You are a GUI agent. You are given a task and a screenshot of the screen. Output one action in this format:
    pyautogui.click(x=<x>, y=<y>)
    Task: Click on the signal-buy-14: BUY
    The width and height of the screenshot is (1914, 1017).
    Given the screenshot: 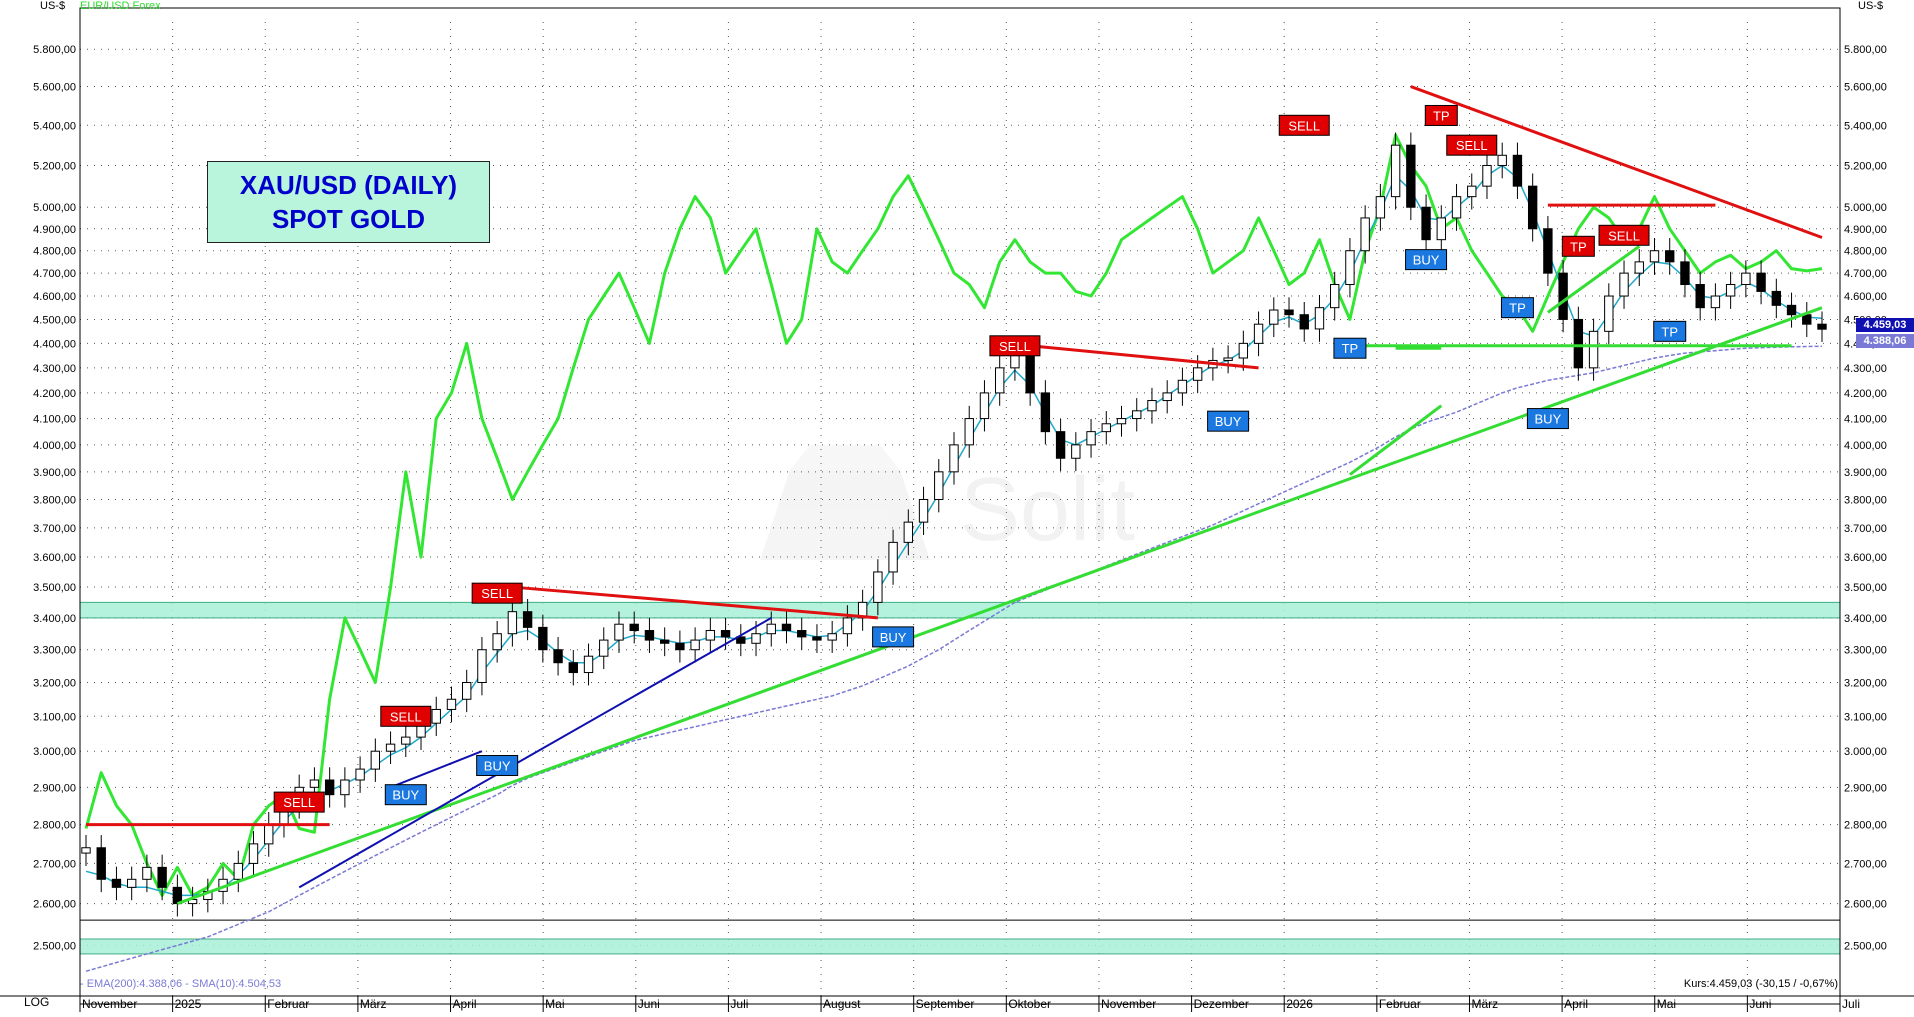 What is the action you would take?
    pyautogui.click(x=1547, y=419)
    